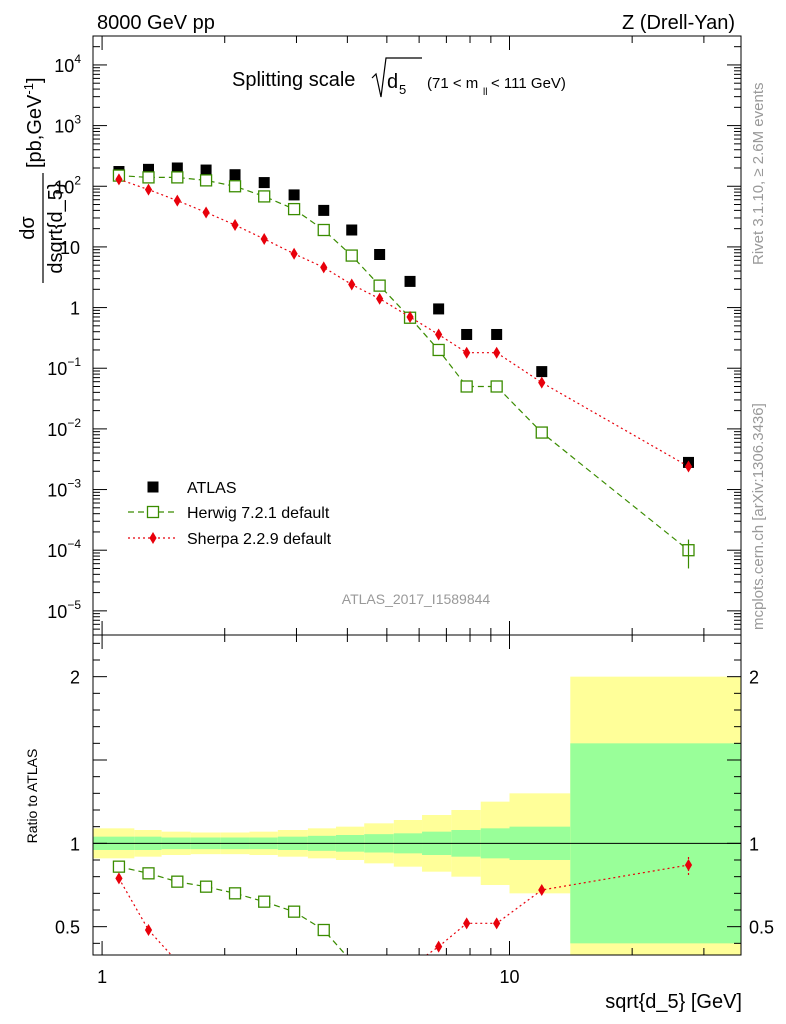  I want to click on ratio-tick-label-left: 1, so click(75, 844).